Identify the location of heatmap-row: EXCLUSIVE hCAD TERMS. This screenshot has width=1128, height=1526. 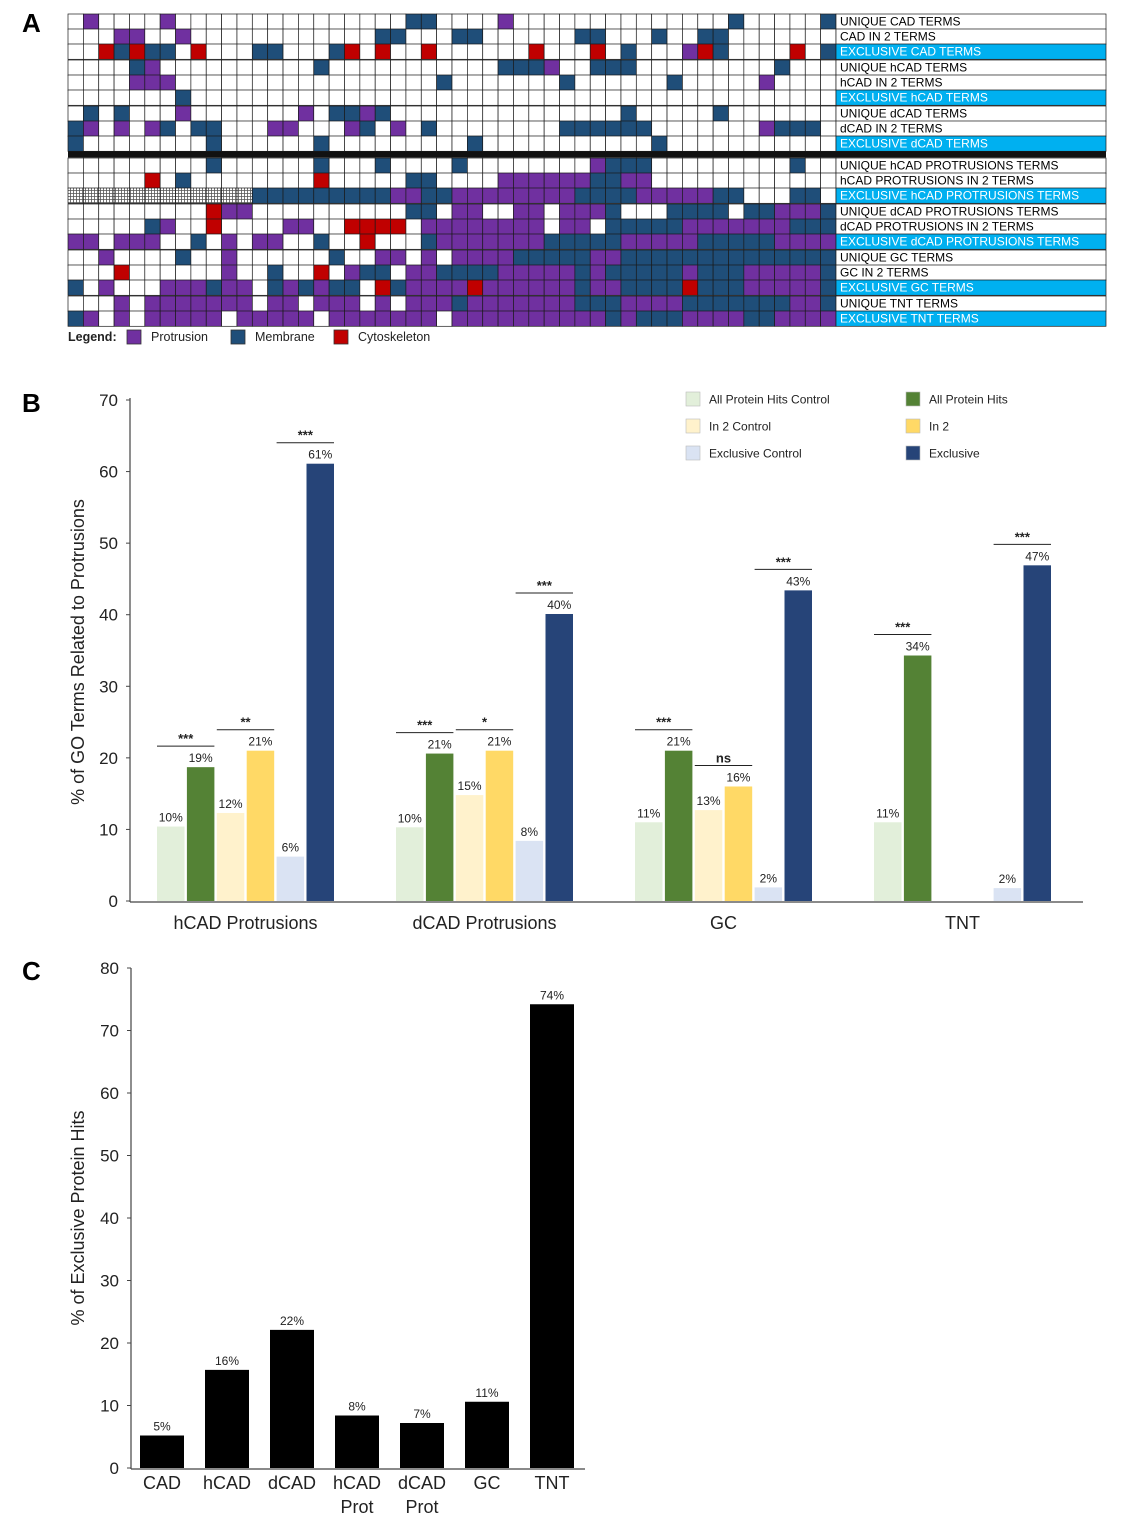
(587, 97).